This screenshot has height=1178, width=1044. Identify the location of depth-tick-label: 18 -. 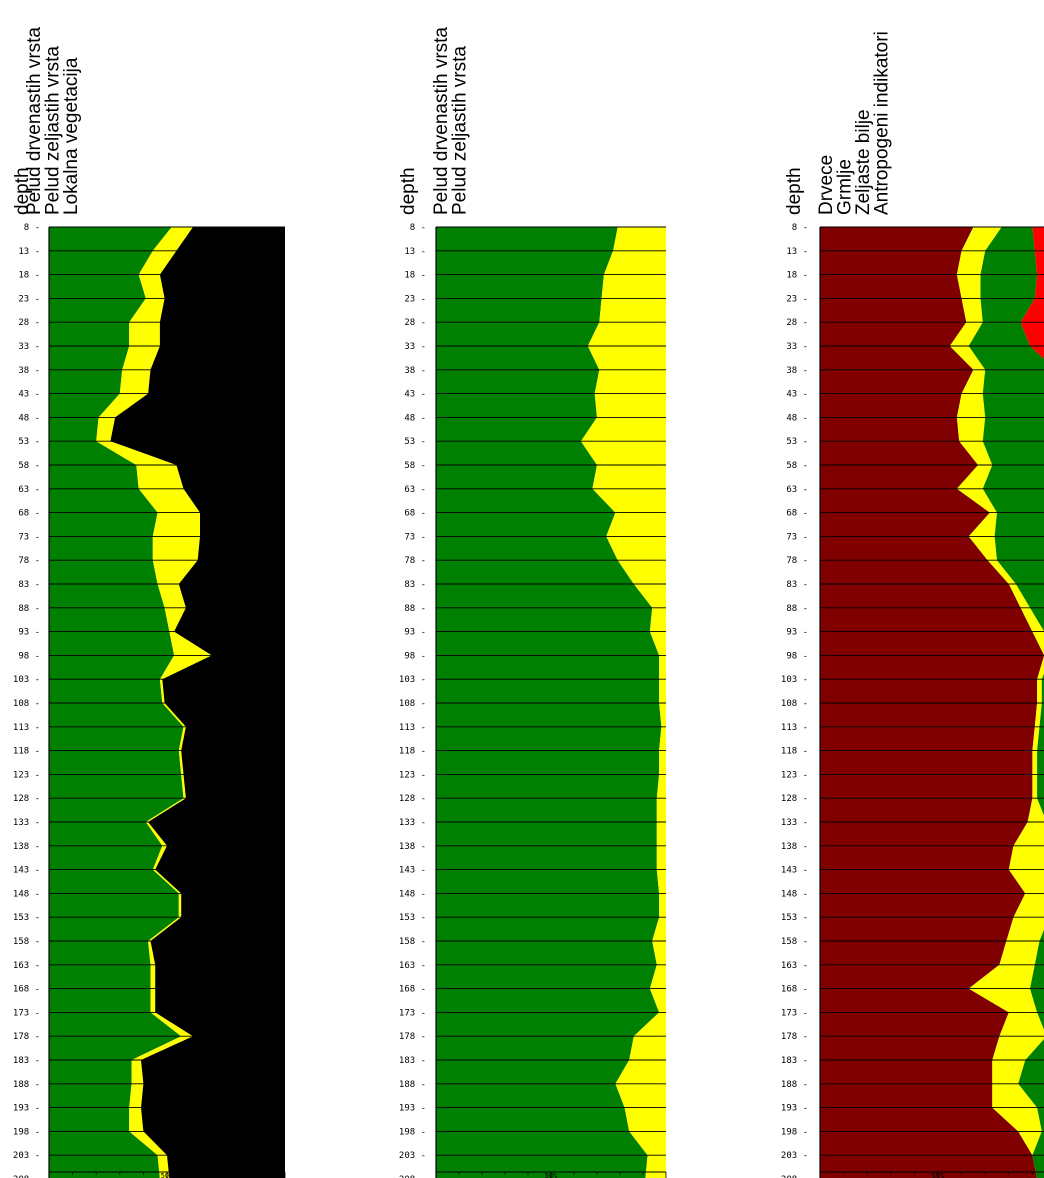
(415, 276).